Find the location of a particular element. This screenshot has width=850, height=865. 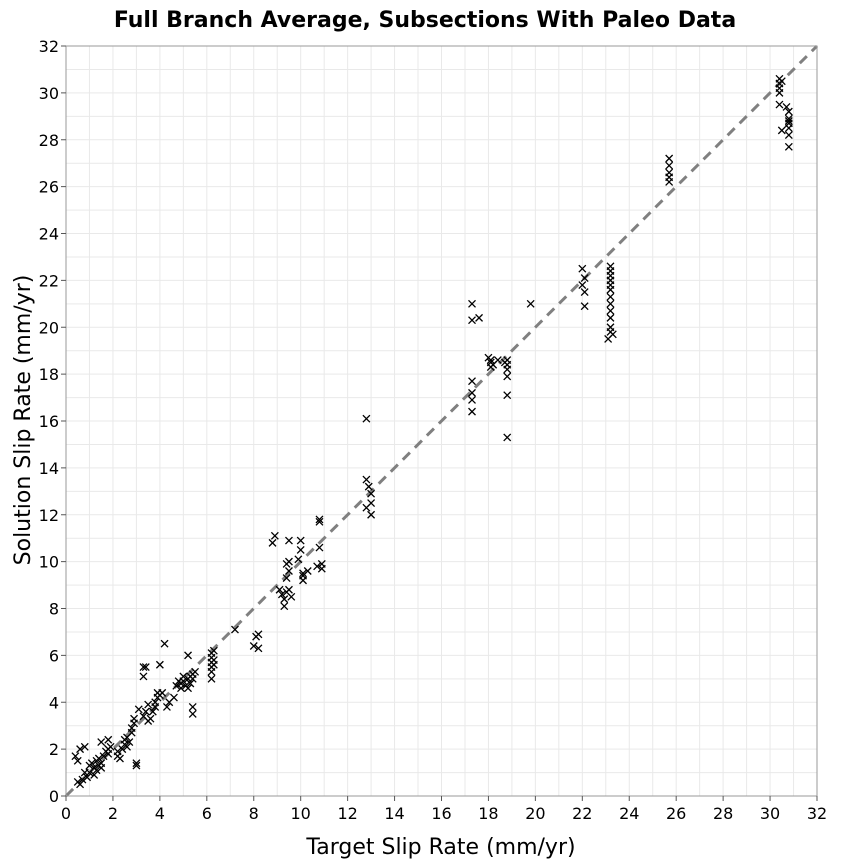

y-tick-label: 10 is located at coordinates (49, 562).